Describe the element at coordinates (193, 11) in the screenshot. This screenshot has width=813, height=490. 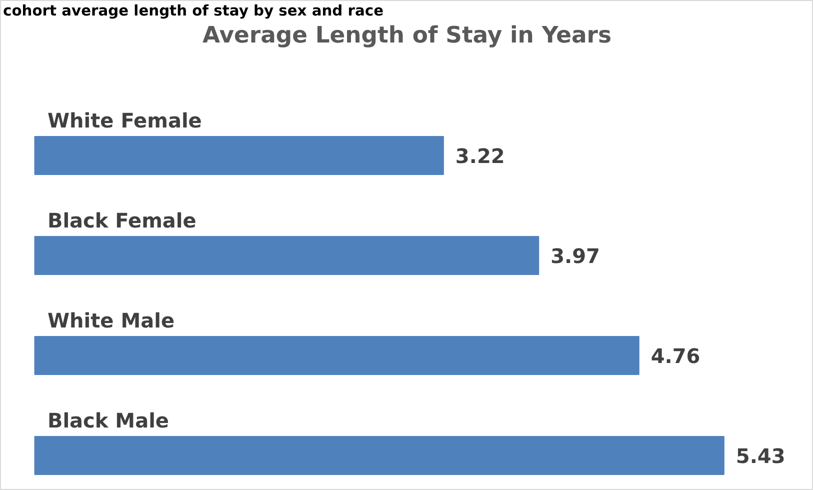
I see `text: cohort average length of stay by sex and race` at that location.